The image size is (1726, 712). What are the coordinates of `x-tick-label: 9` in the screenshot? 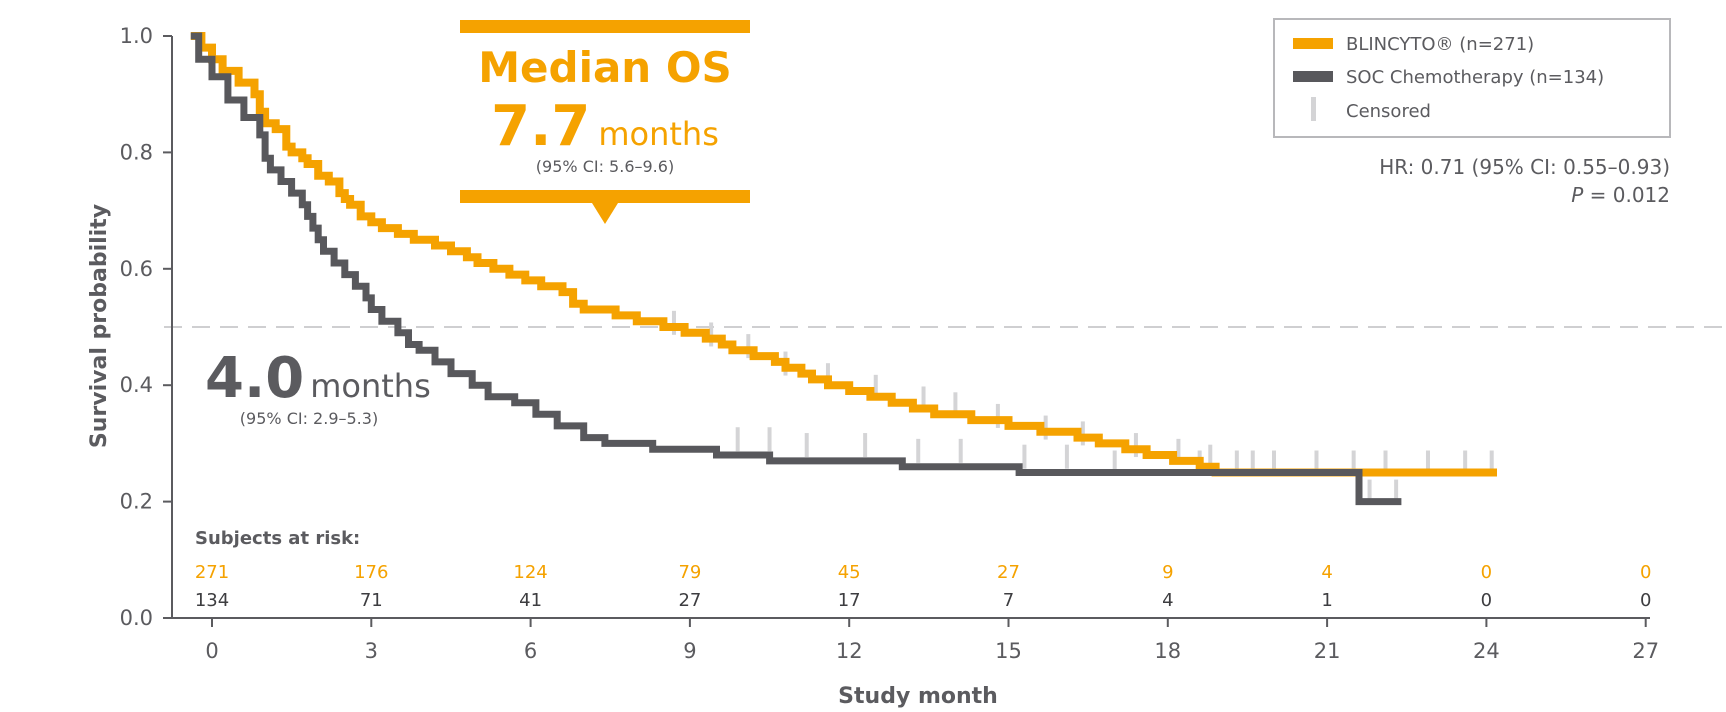 It's located at (689, 651).